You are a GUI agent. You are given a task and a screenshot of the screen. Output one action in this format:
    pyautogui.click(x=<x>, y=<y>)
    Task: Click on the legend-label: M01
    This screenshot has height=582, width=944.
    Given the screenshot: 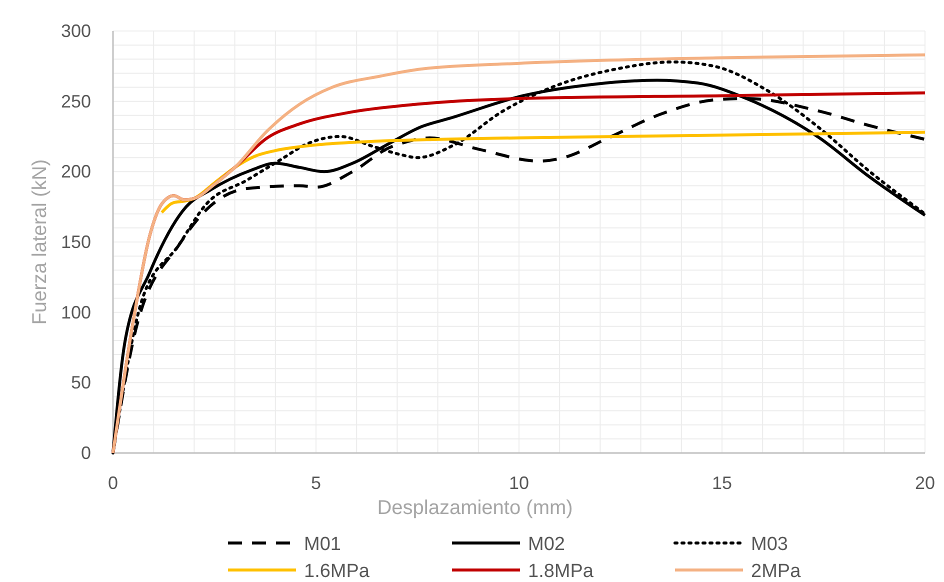 What is the action you would take?
    pyautogui.click(x=322, y=544)
    